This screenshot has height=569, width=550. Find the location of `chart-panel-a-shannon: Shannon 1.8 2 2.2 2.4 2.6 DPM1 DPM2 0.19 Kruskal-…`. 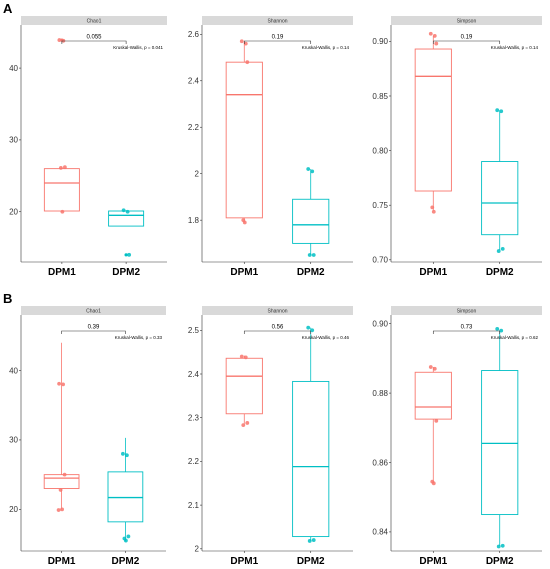

chart-panel-a-shannon: Shannon 1.8 2 2.2 2.4 2.6 DPM1 DPM2 0.19 Kruskal-… is located at coordinates (270, 147).